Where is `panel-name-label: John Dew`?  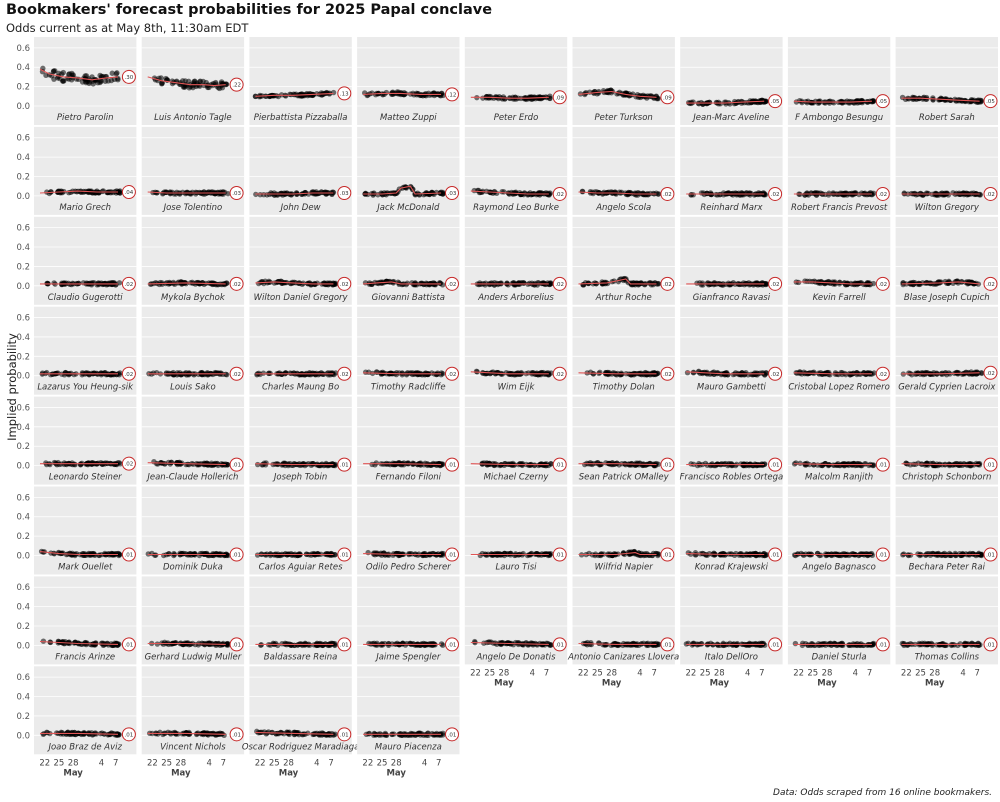
panel-name-label: John Dew is located at coordinates (300, 208).